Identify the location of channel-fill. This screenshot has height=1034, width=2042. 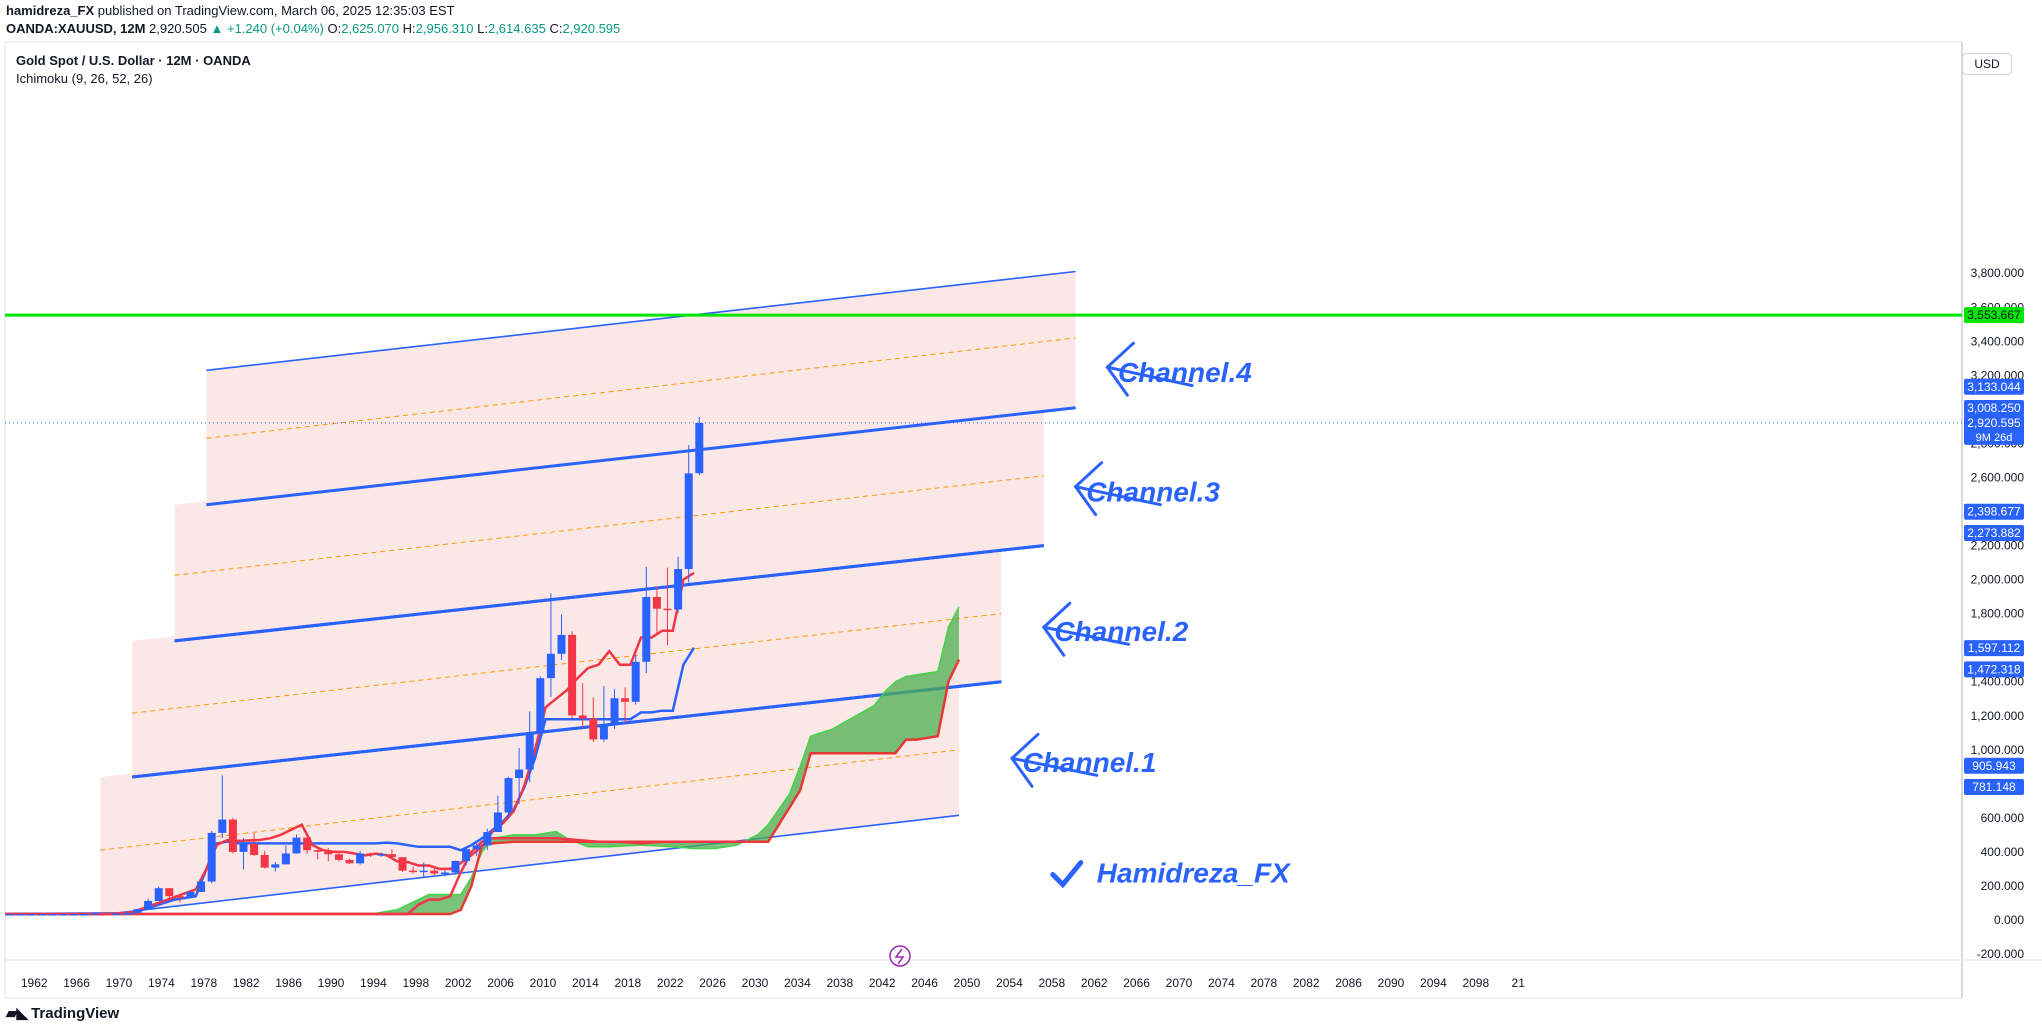
(567, 661).